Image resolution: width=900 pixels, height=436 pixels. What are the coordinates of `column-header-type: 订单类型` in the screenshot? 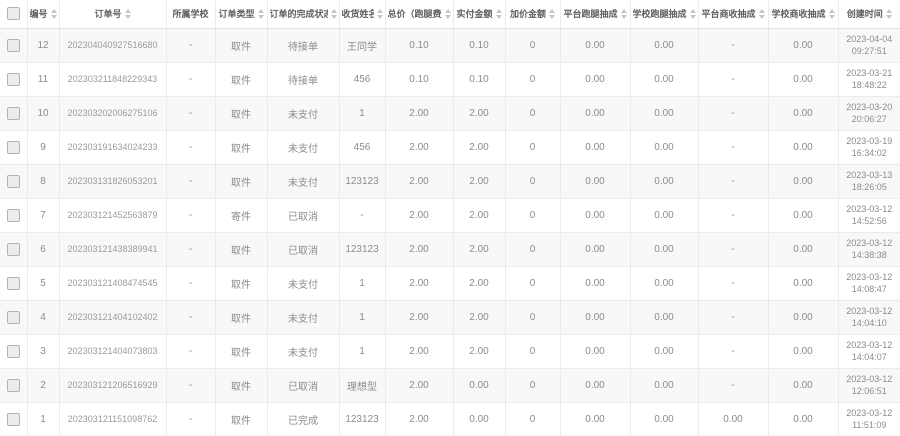 It's located at (241, 14).